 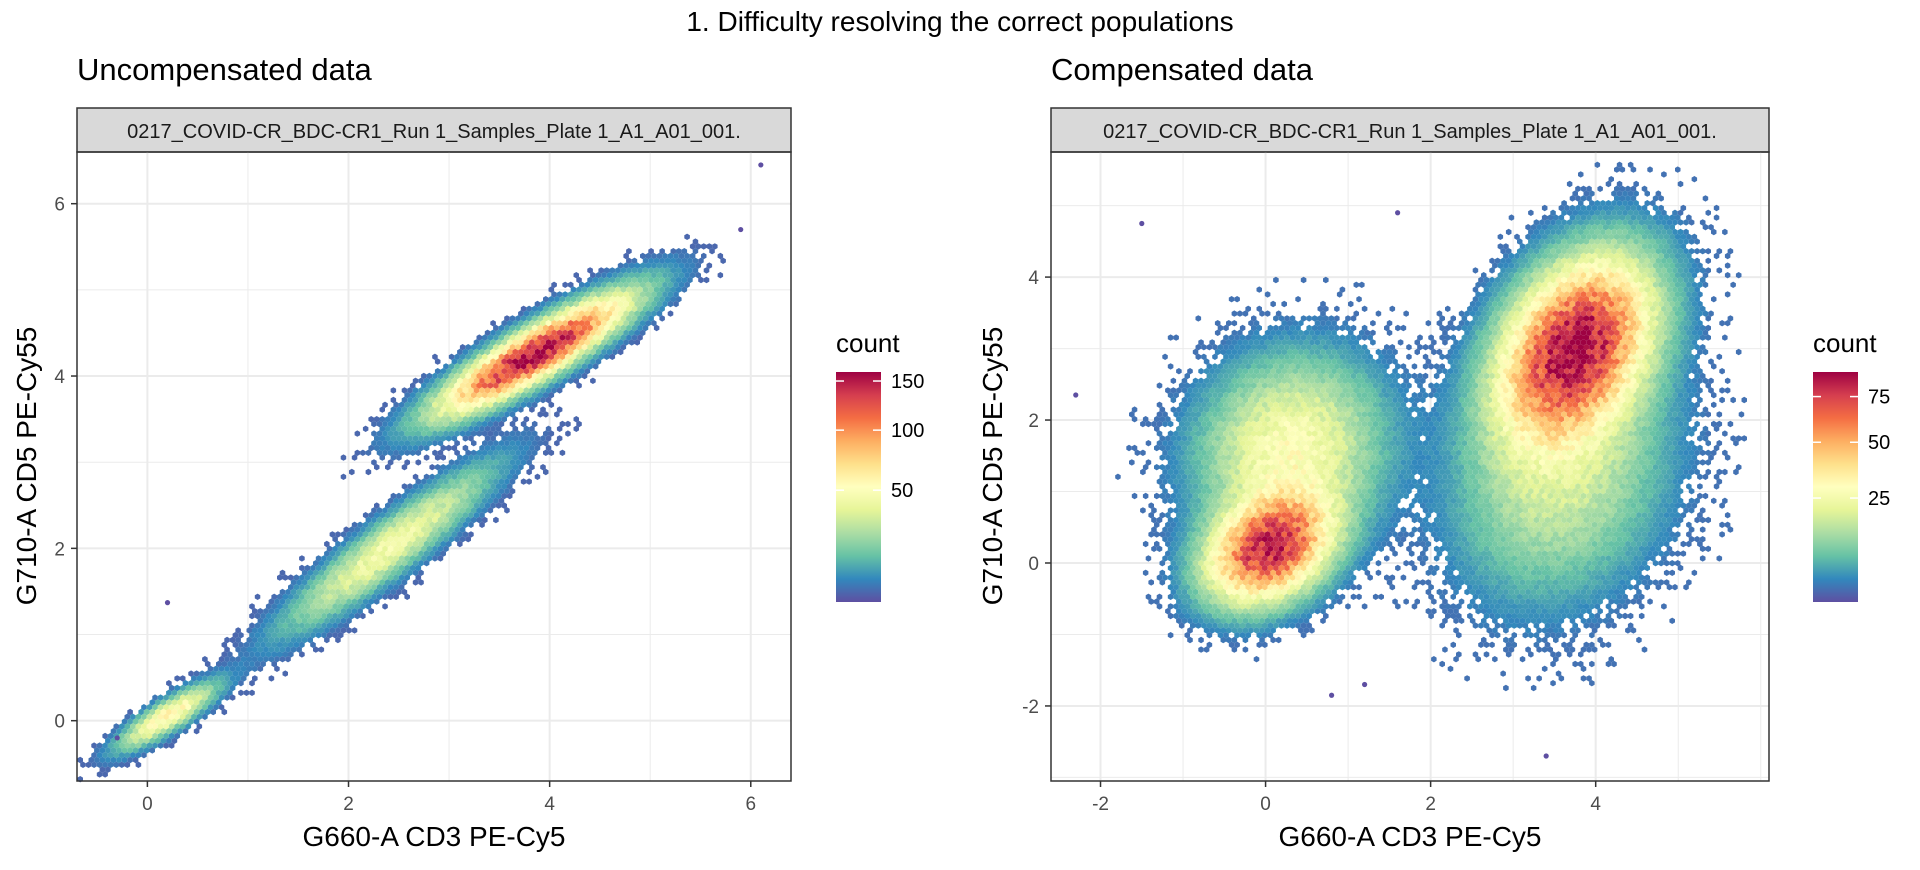 I want to click on panel-title: Uncompensated data, so click(x=224, y=69).